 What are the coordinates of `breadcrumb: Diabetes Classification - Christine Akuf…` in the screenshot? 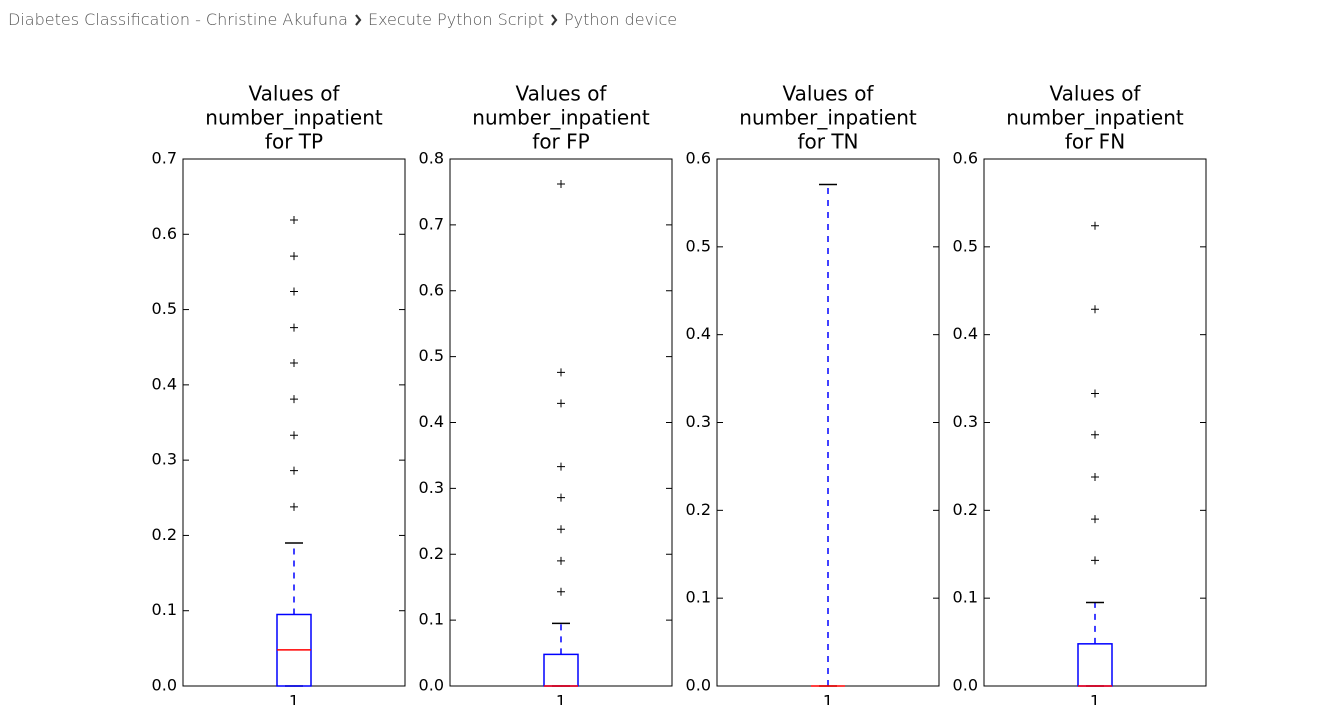 It's located at (342, 19).